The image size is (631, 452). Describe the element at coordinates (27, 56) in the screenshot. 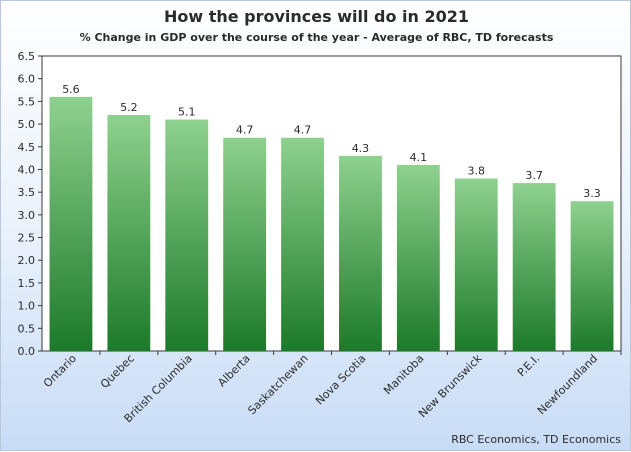

I see `y-tick-label: 6.5` at that location.